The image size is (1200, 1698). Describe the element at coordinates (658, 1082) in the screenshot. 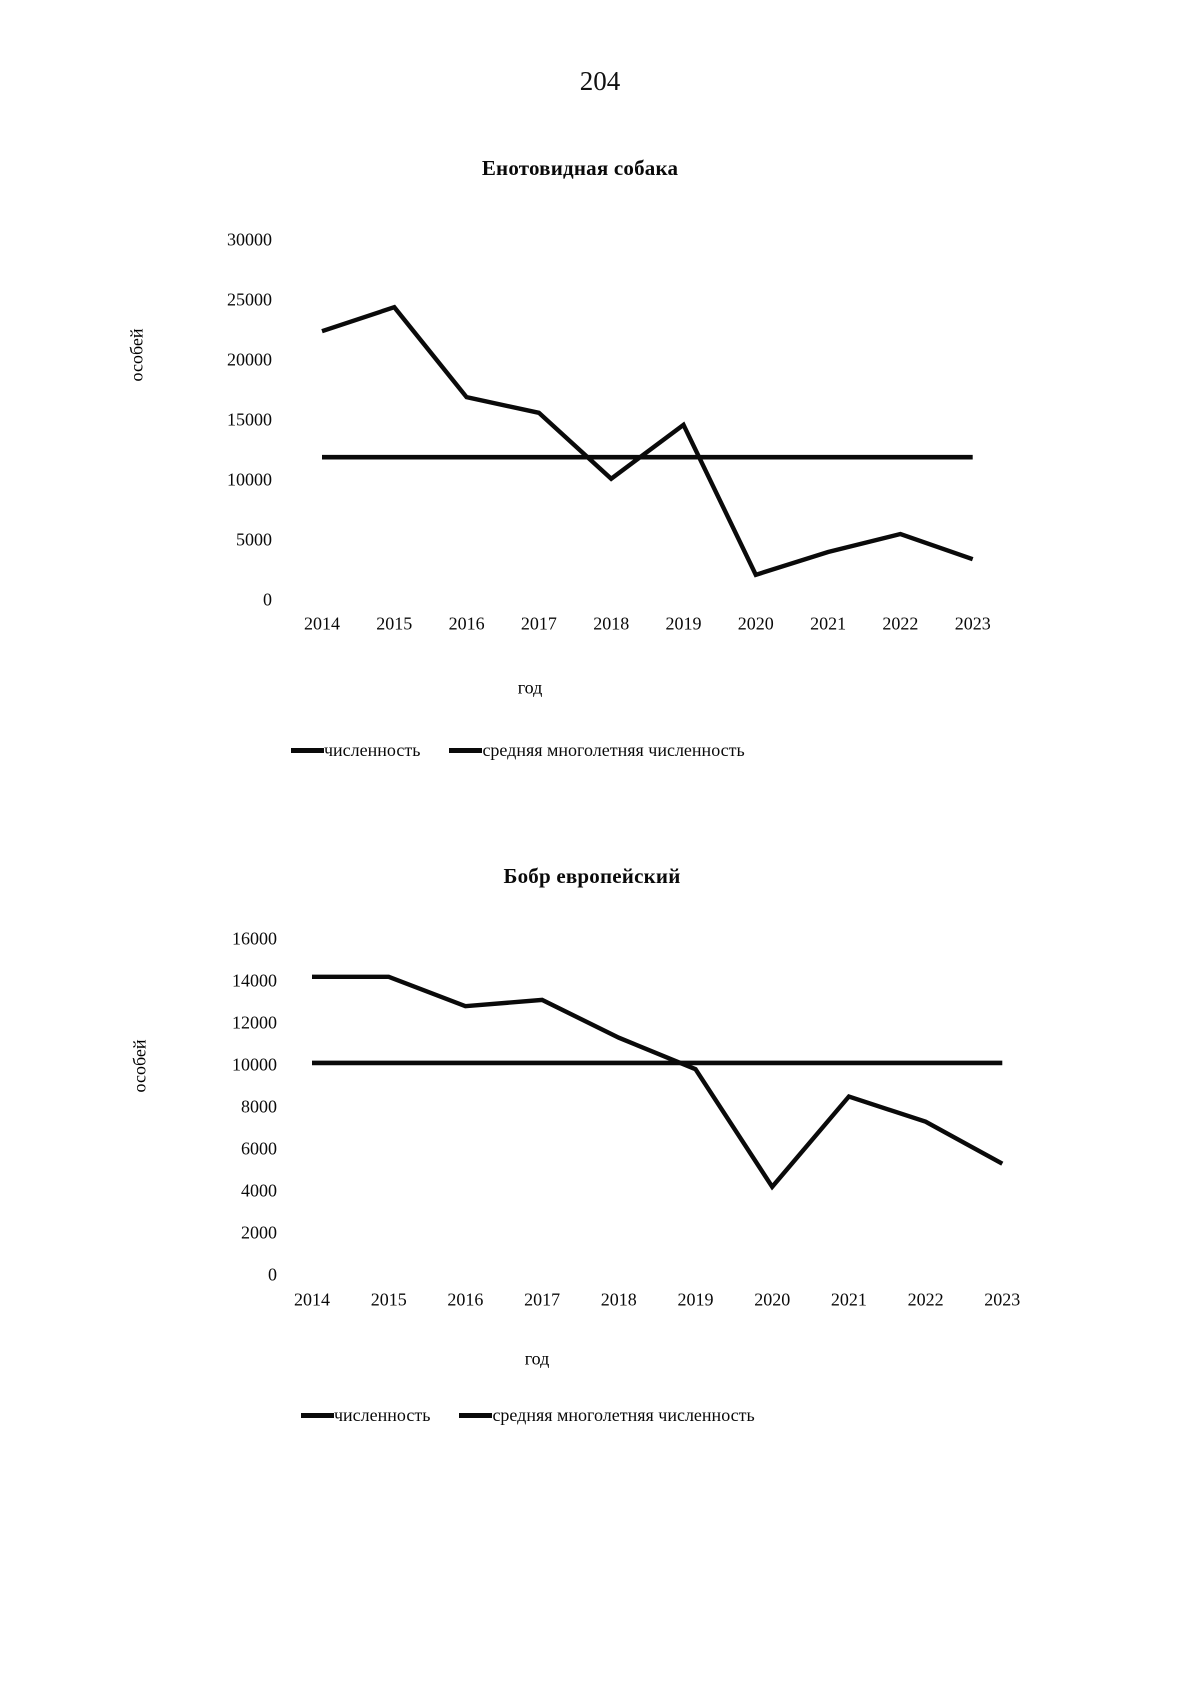

I see `population-line` at that location.